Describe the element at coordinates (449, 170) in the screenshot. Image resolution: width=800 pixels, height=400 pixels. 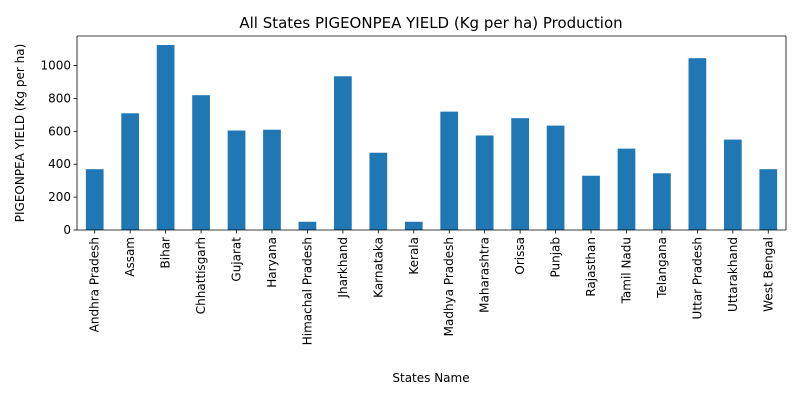
I see `bar-madhya-pradesh` at that location.